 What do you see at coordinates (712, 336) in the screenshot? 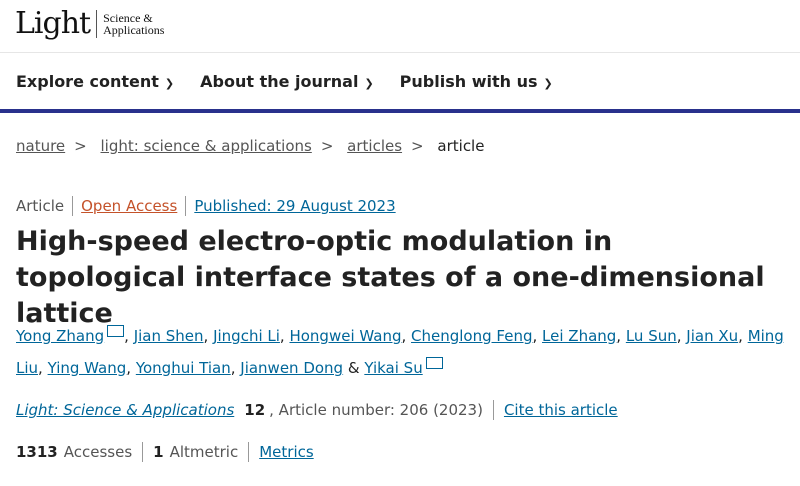
I see `author-link: Jian Xu` at bounding box center [712, 336].